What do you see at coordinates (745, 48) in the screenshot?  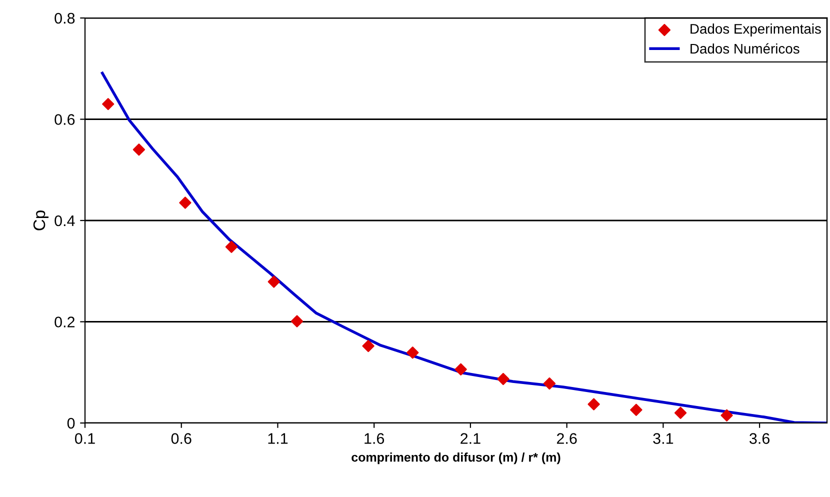 I see `legend-label: Dados Numéricos` at bounding box center [745, 48].